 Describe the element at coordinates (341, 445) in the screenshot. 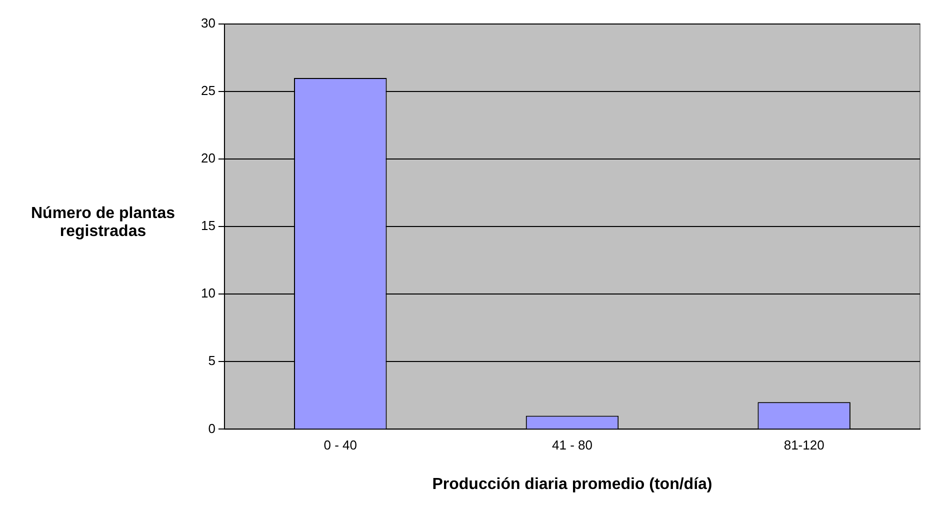

I see `x-tick-label: 0 - 40` at that location.